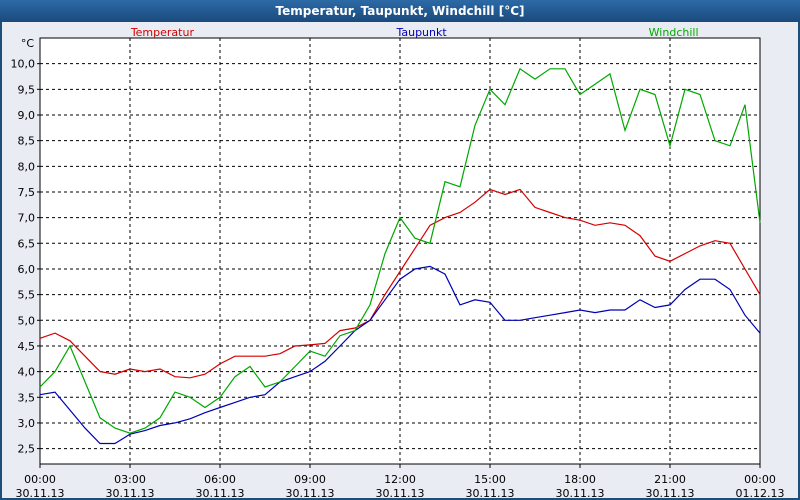 The height and width of the screenshot is (500, 800). What do you see at coordinates (27, 449) in the screenshot?
I see `y-tick-label: 2,5` at bounding box center [27, 449].